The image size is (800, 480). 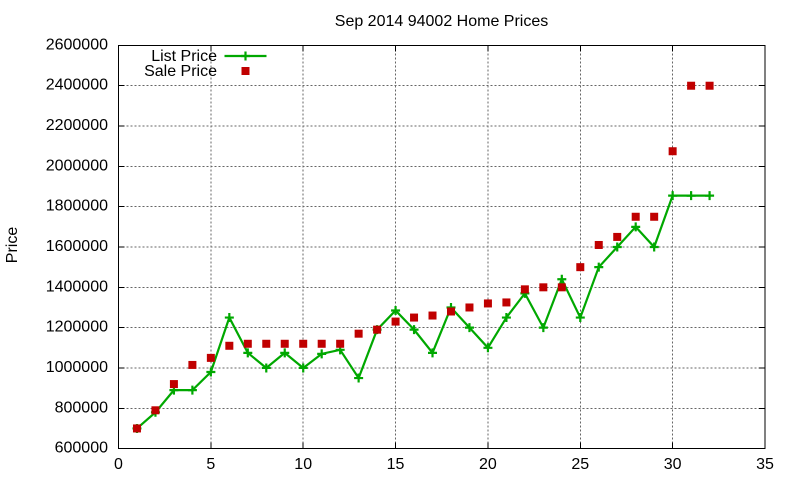 What do you see at coordinates (303, 464) in the screenshot?
I see `svg-text: 10` at bounding box center [303, 464].